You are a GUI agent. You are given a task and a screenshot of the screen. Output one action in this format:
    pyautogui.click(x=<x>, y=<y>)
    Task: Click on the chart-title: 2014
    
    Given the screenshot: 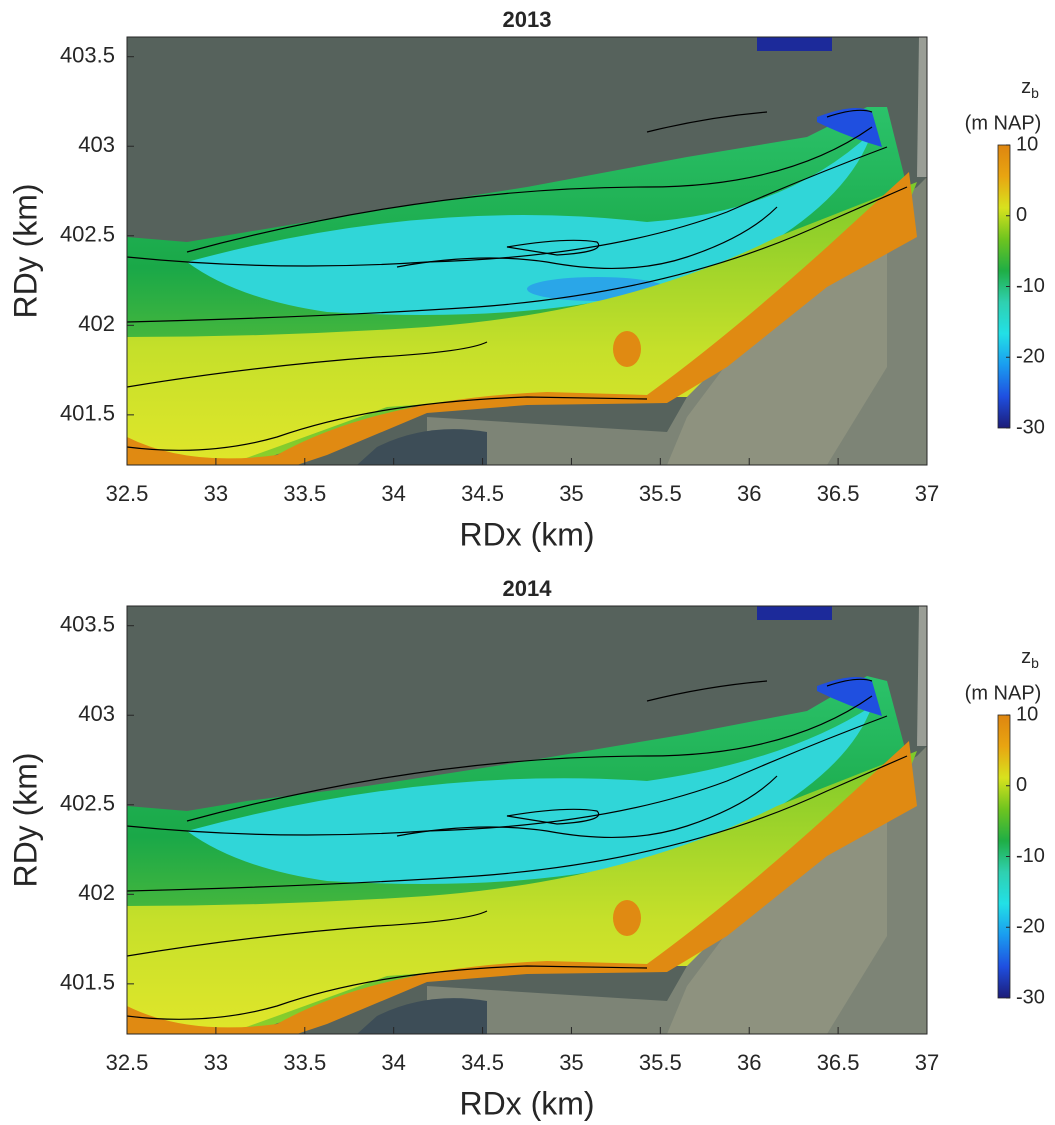 What is the action you would take?
    pyautogui.click(x=528, y=588)
    